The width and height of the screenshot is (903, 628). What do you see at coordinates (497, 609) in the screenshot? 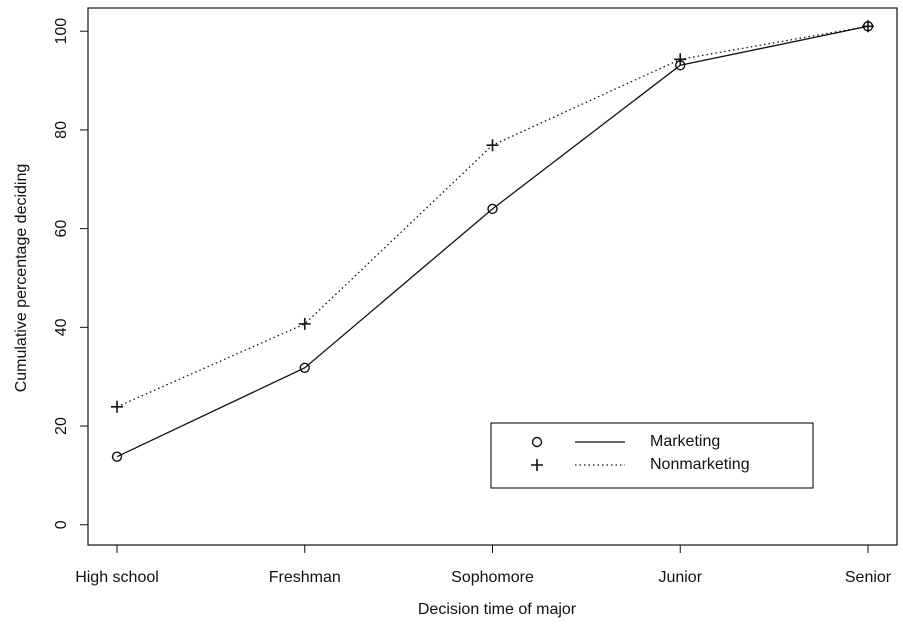
I see `x-axis-label: Decision time of major` at bounding box center [497, 609].